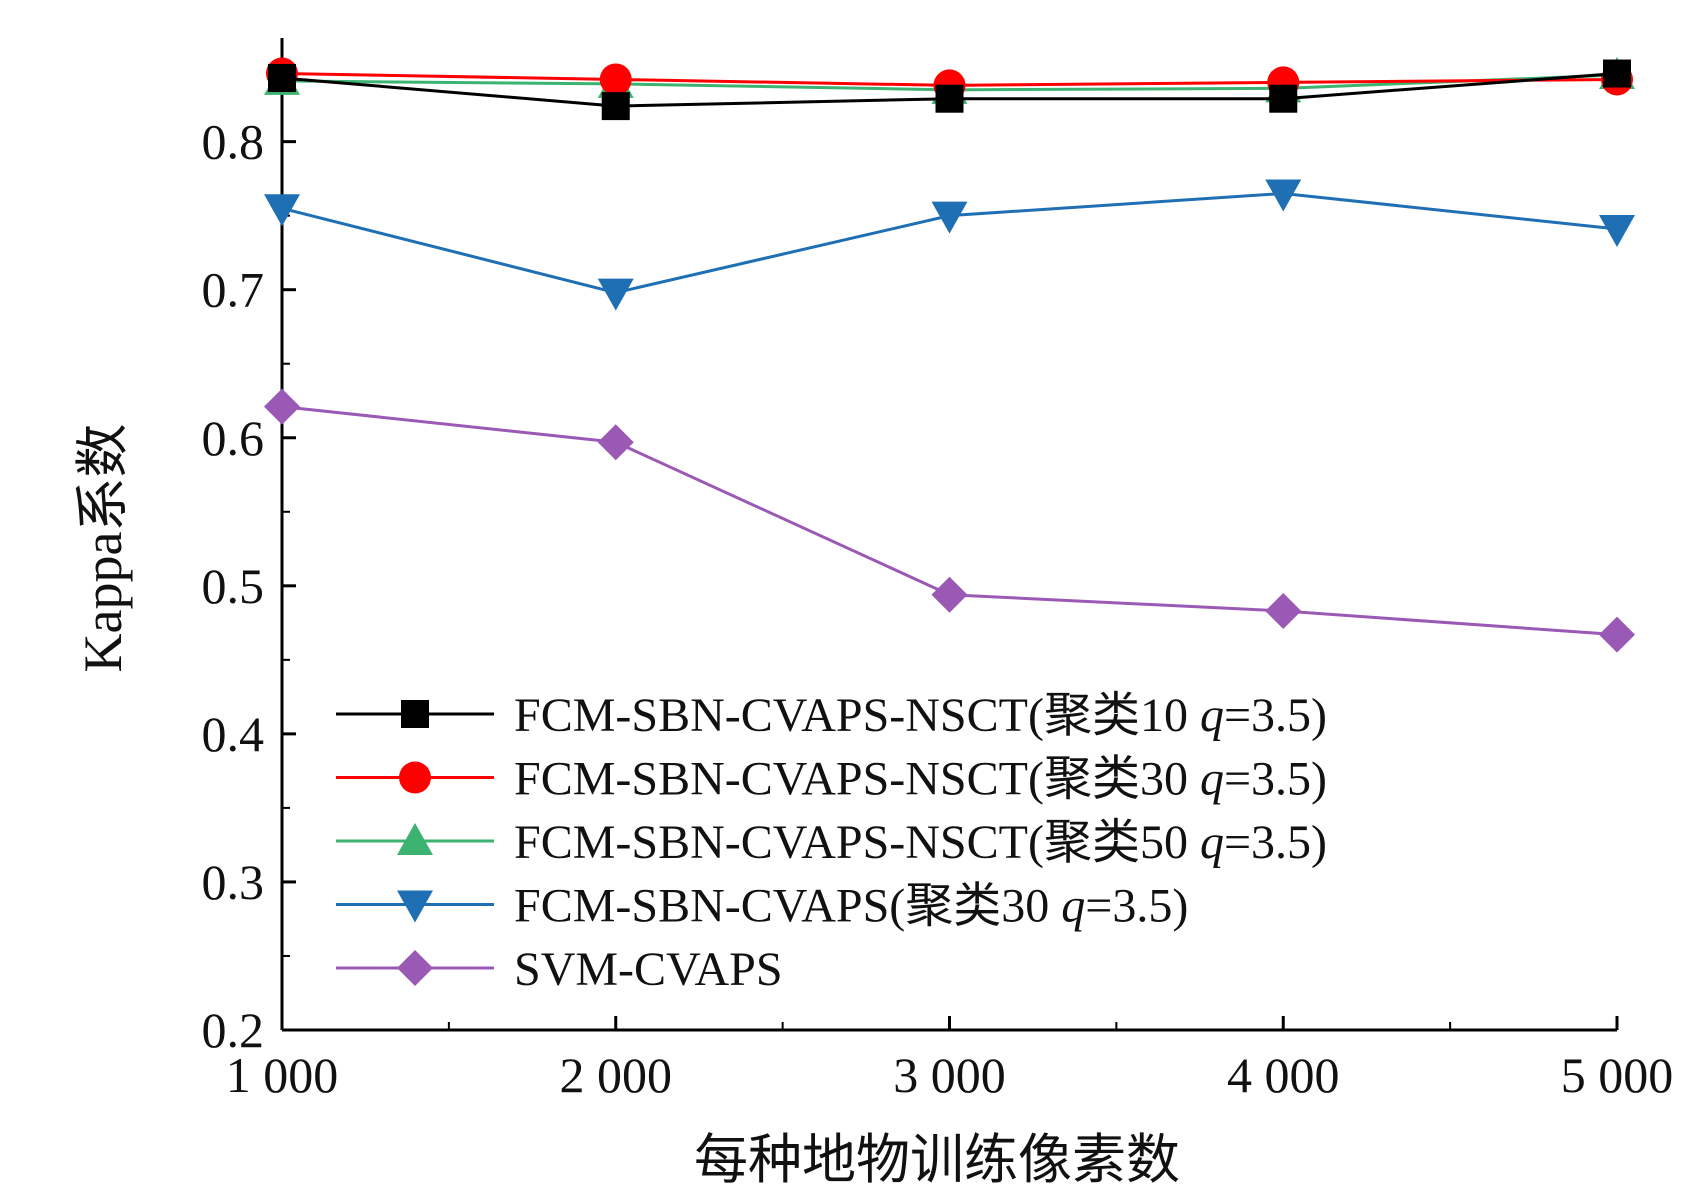 This screenshot has height=1198, width=1701. Describe the element at coordinates (920, 779) in the screenshot. I see `legend-label: FCM-SBN-CVAPS-NSCT(聚类30 q=3.5)` at that location.